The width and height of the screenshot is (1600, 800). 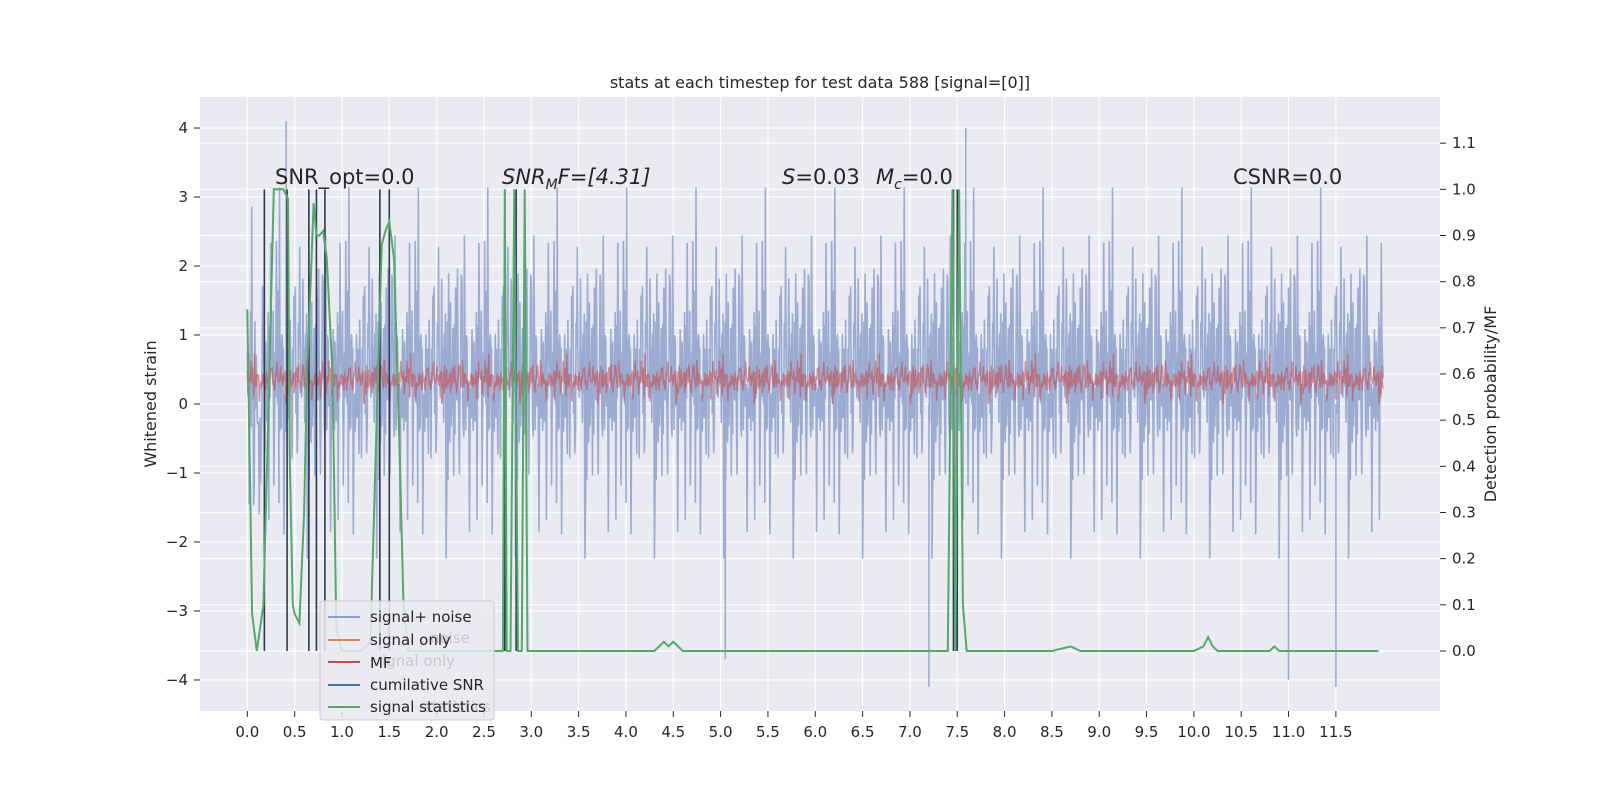 What do you see at coordinates (626, 732) in the screenshot?
I see `x-tick-label: 4.0` at bounding box center [626, 732].